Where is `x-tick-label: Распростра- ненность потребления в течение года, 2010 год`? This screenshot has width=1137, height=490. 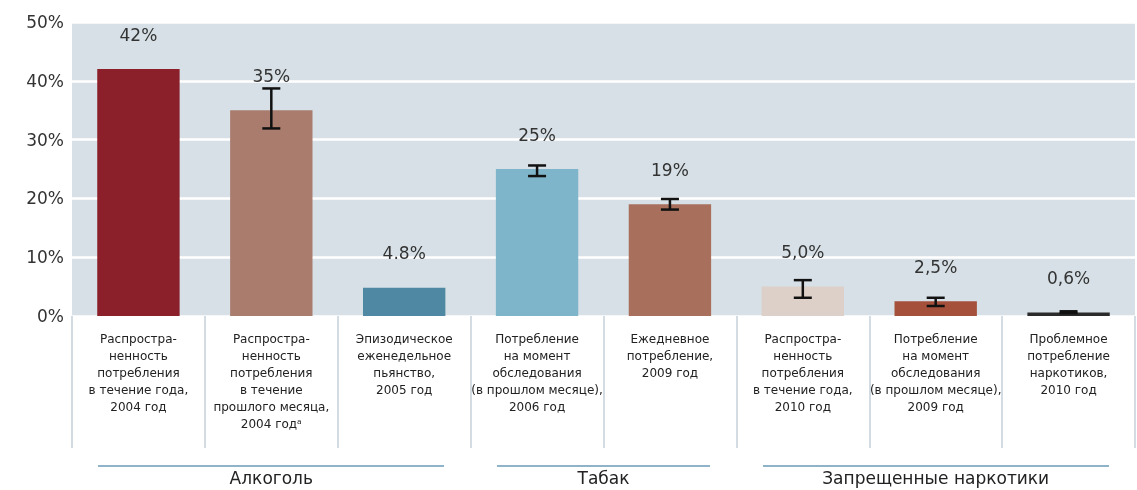 x-tick-label: Распростра- ненность потребления в течение года, 2010 год is located at coordinates (802, 372).